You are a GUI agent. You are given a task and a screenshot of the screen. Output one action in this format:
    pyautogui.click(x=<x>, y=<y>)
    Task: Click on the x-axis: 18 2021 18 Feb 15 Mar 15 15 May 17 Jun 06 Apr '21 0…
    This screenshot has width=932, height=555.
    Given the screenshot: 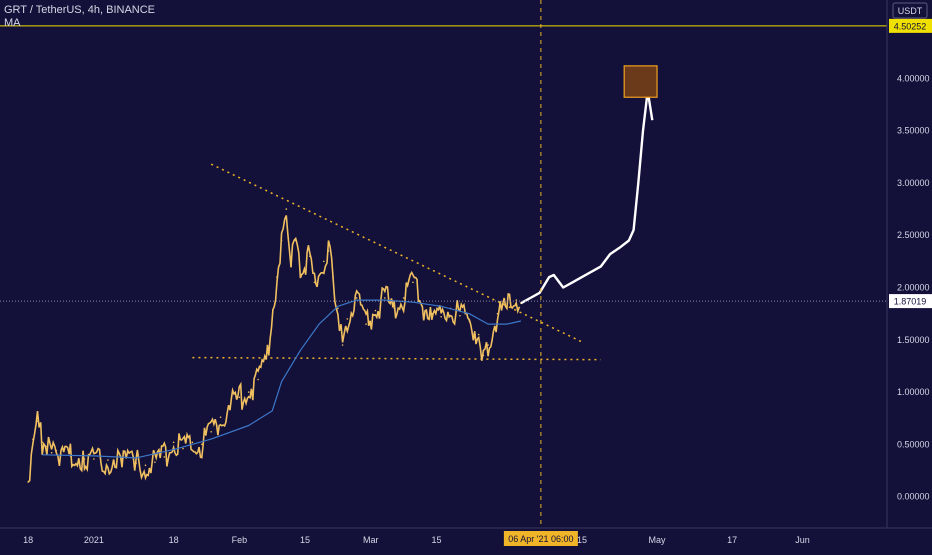 What is the action you would take?
    pyautogui.click(x=466, y=536)
    